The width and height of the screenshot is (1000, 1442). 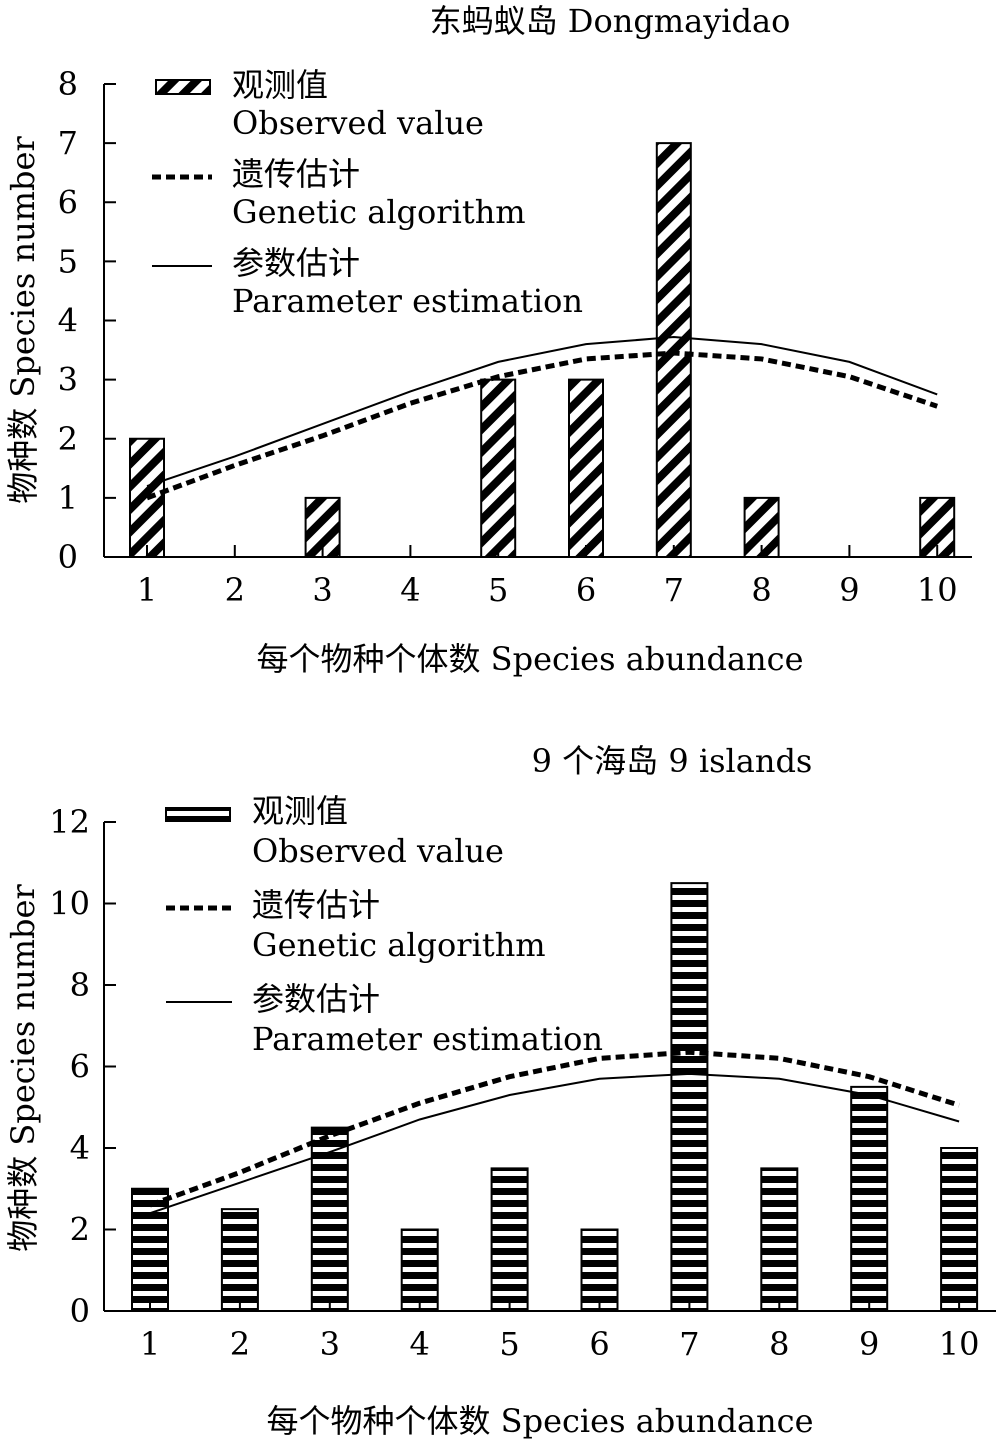 What do you see at coordinates (68, 143) in the screenshot?
I see `y-tick-label: 7` at bounding box center [68, 143].